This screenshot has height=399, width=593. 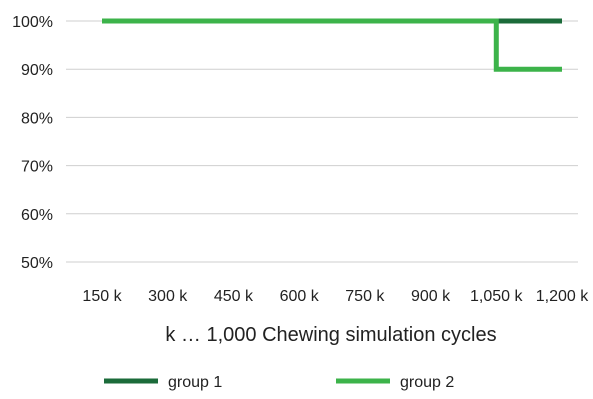 What do you see at coordinates (32, 22) in the screenshot?
I see `y-tick-label: 100%` at bounding box center [32, 22].